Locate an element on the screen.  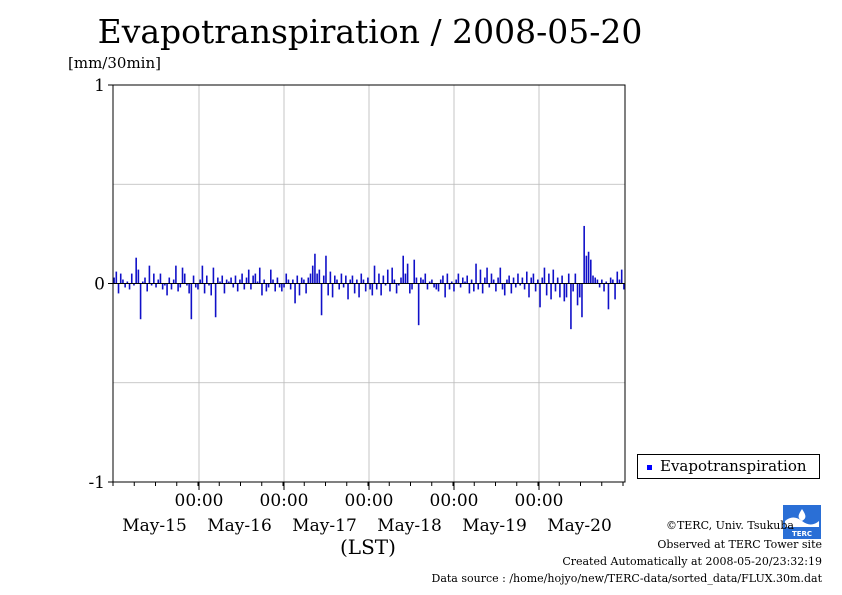
y-tick-label: -1 is located at coordinates (96, 483).